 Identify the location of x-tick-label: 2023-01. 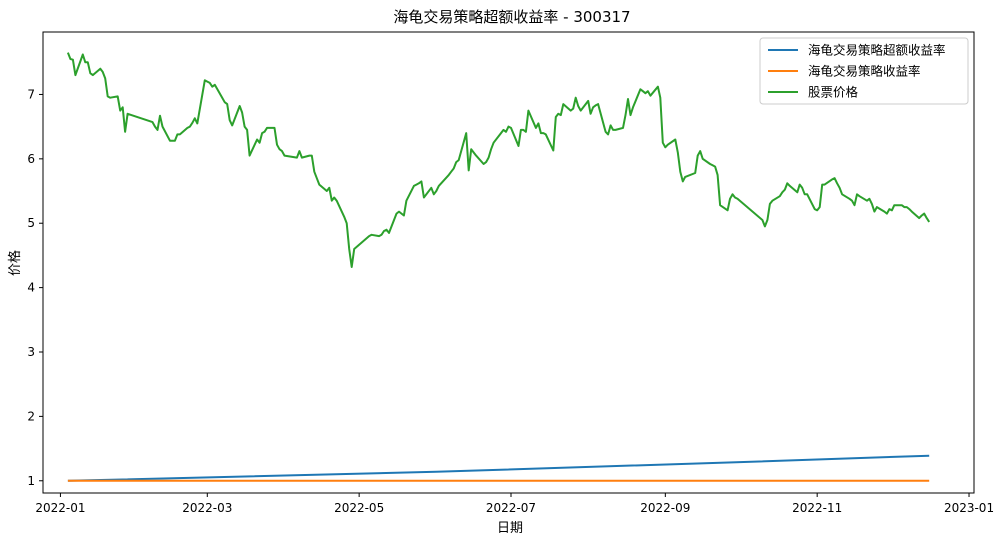
(969, 508).